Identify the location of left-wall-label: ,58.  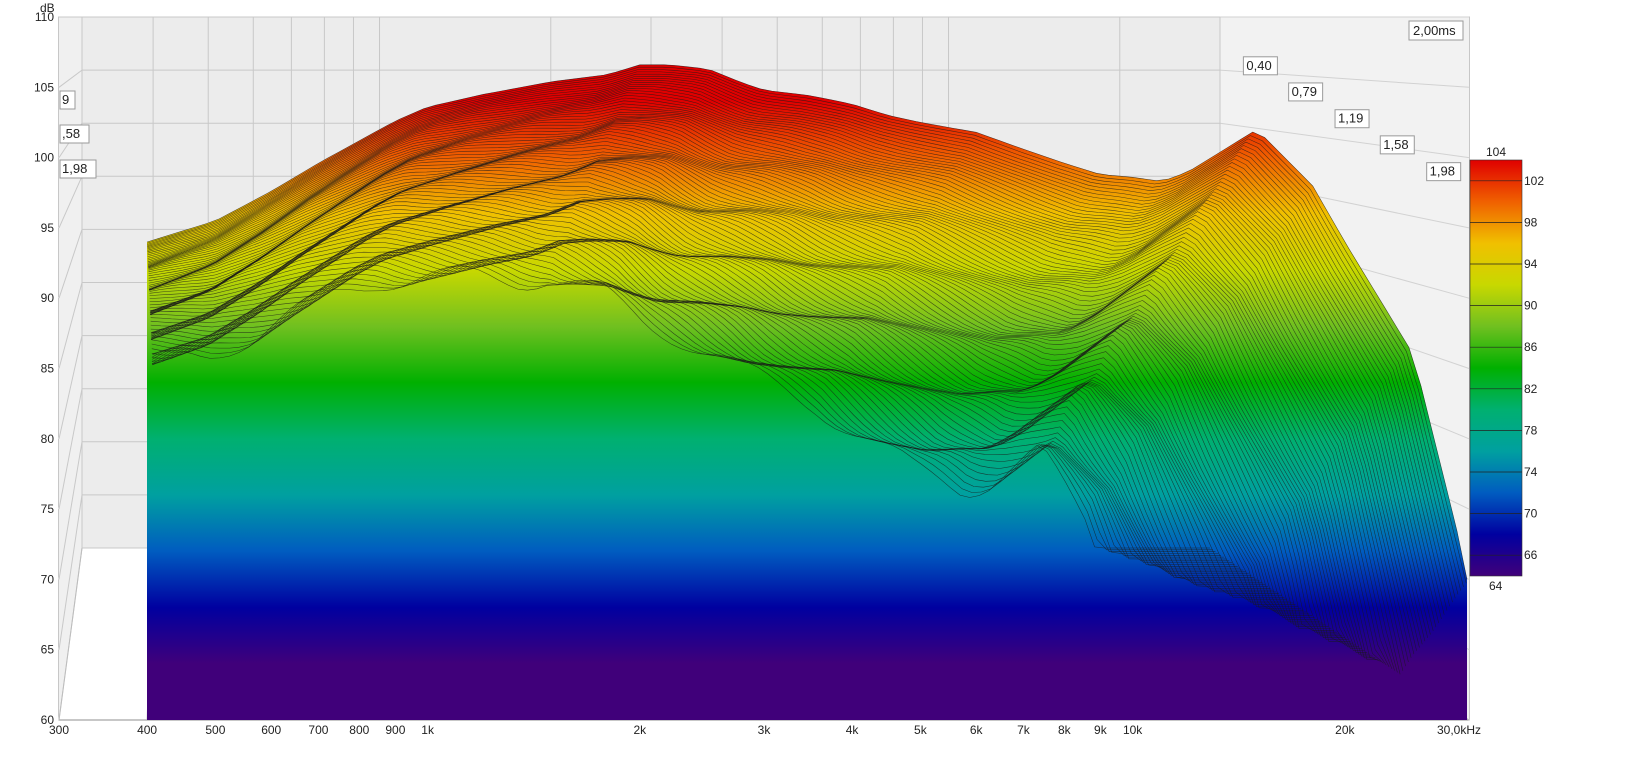
(74, 134).